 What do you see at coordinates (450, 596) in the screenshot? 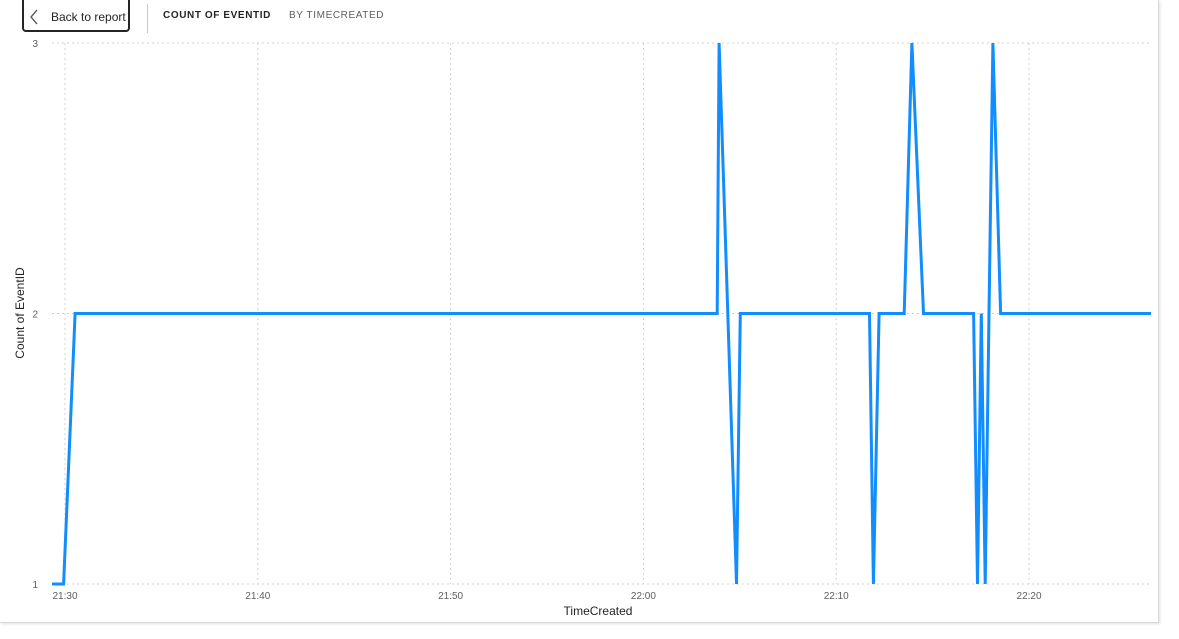
I see `x-tick-label: 21:50` at bounding box center [450, 596].